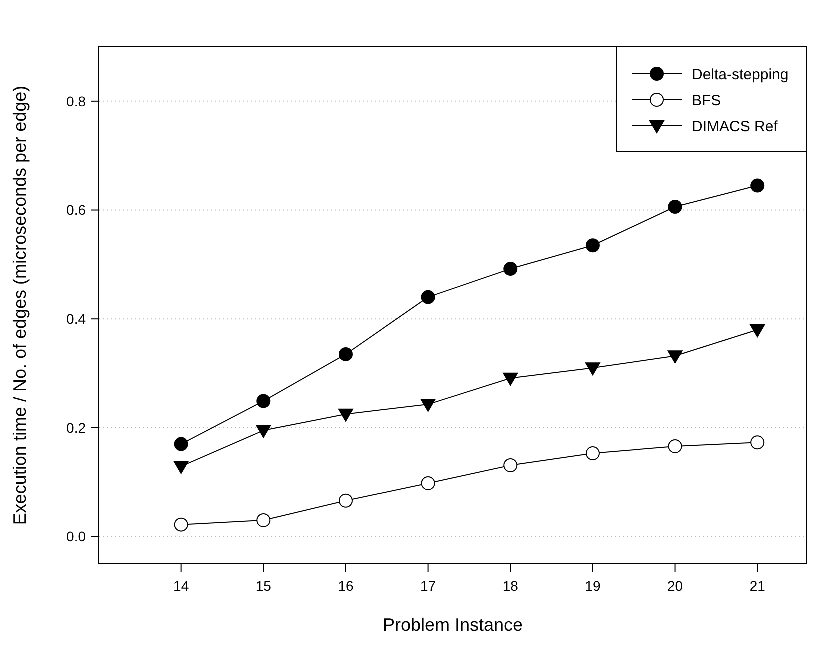 Image resolution: width=839 pixels, height=649 pixels. What do you see at coordinates (510, 586) in the screenshot?
I see `x-tick-label: 18` at bounding box center [510, 586].